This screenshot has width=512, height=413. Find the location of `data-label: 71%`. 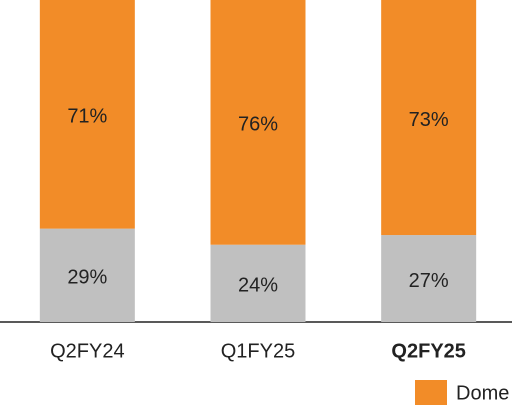

data-label: 71% is located at coordinates (87, 117).